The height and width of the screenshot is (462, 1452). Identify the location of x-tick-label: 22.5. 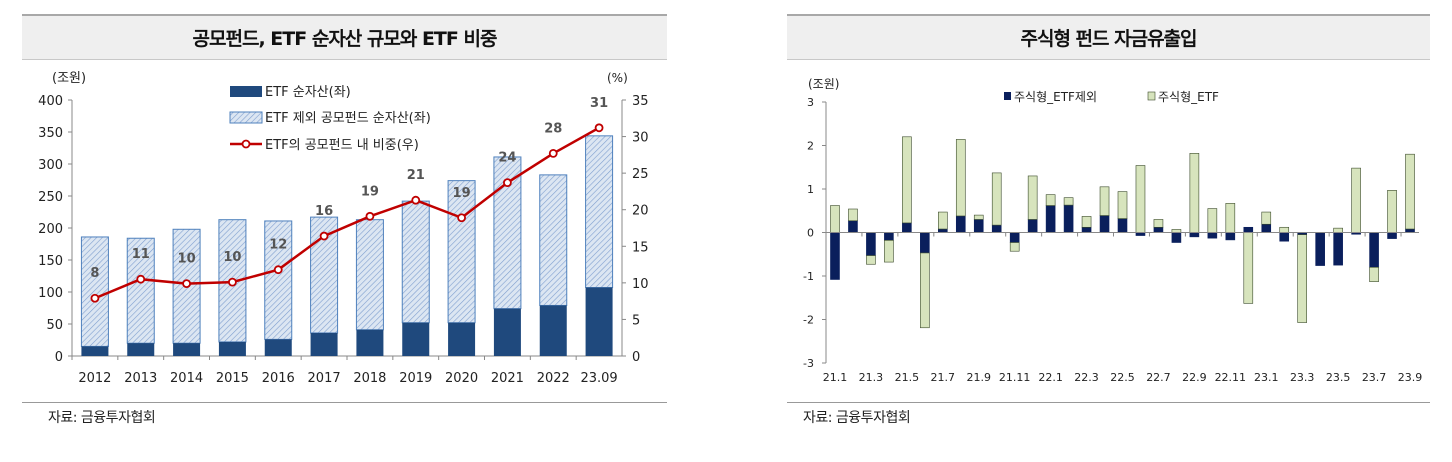
(1122, 377).